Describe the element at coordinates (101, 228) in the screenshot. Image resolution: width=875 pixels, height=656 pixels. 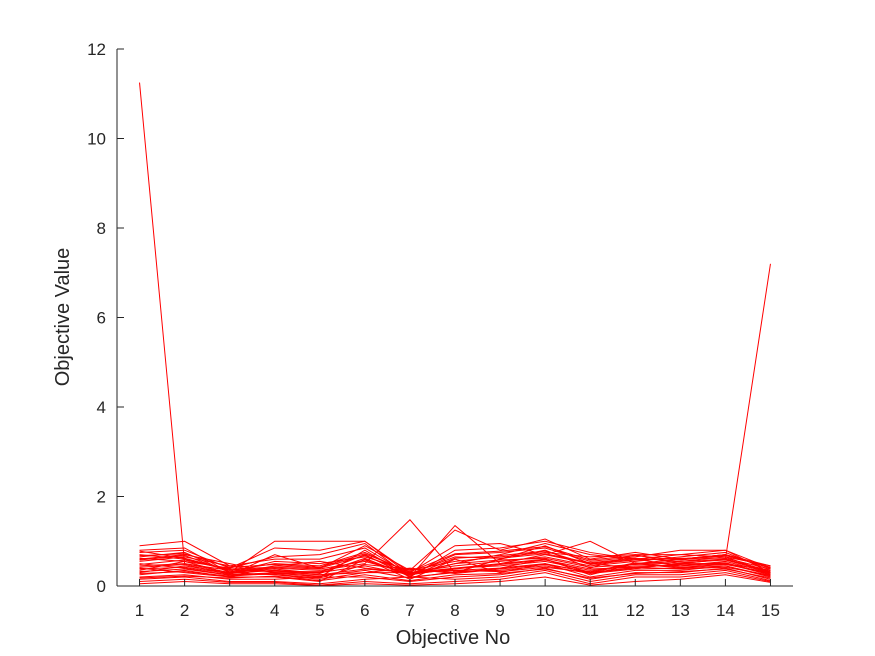
I see `y-tick-label: 8` at that location.